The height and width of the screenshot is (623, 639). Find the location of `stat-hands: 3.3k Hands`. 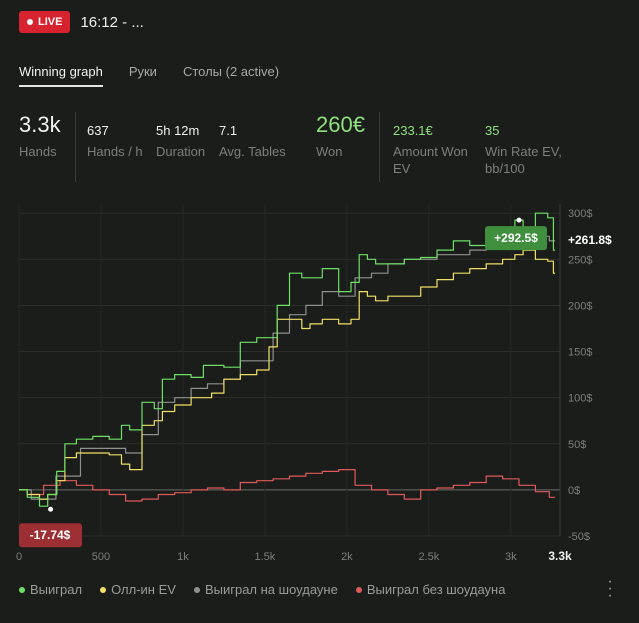

stat-hands: 3.3k Hands is located at coordinates (40, 136).